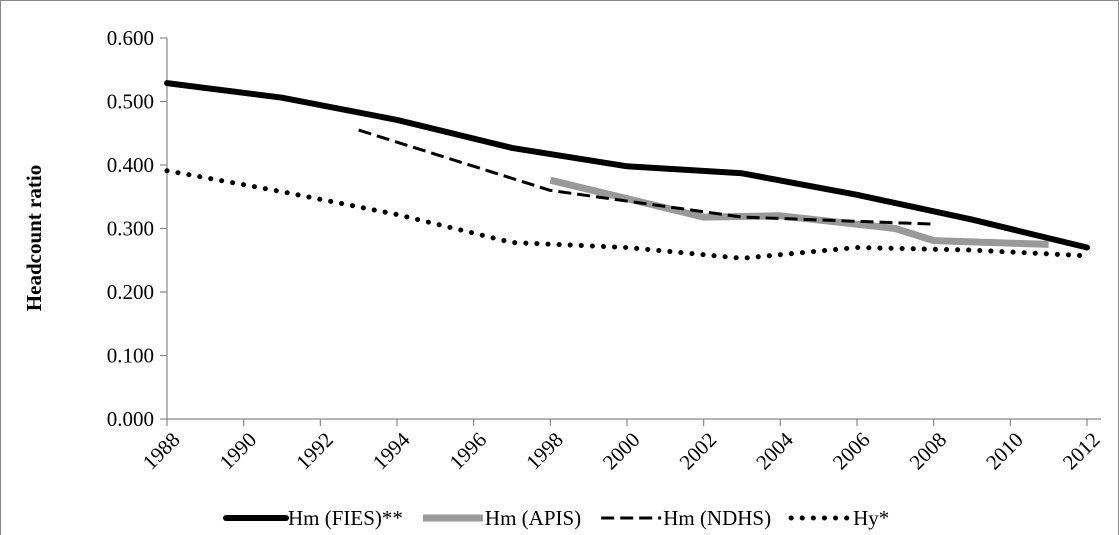 This screenshot has width=1119, height=535. Describe the element at coordinates (774, 450) in the screenshot. I see `x-tick-label: 2004` at that location.